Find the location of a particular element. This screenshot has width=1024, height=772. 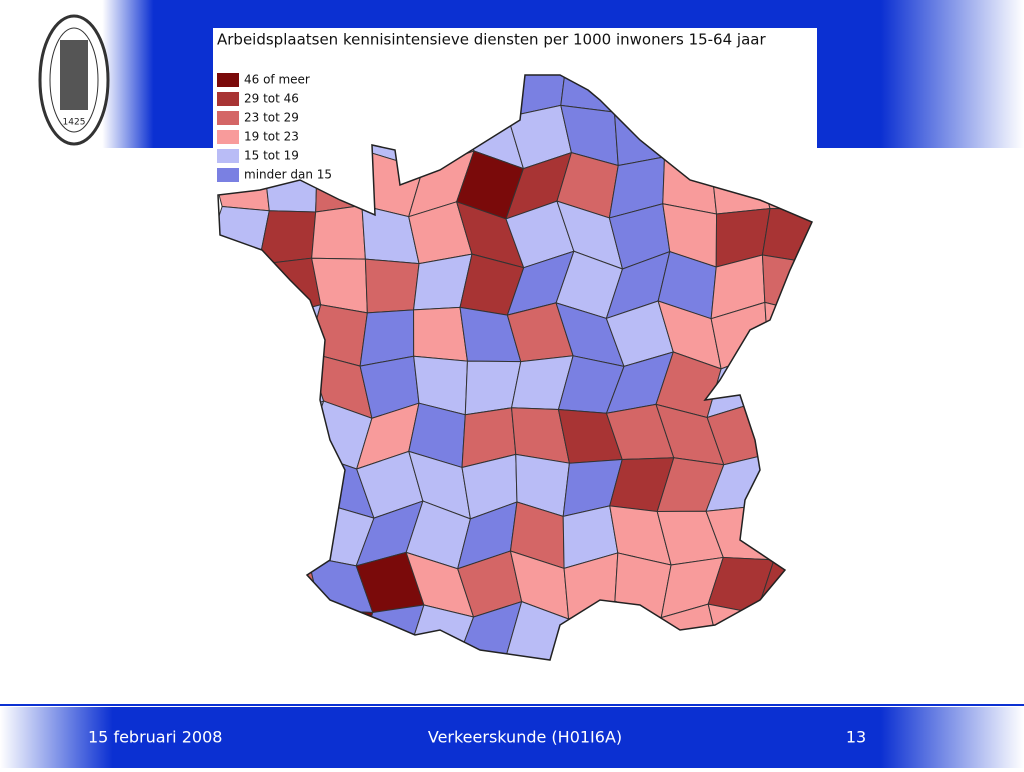

legend-label: minder dan 15 is located at coordinates (288, 175).